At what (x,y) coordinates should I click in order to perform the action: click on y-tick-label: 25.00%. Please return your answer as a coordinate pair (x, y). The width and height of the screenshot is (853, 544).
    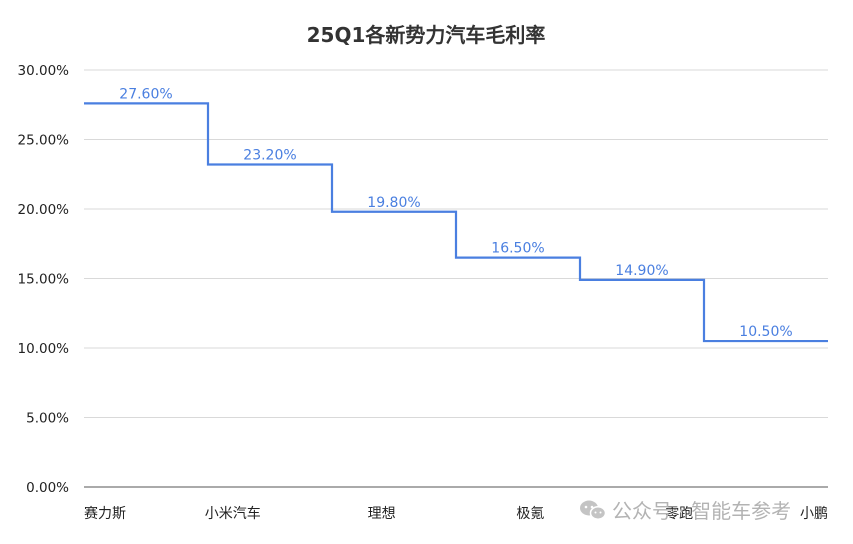
    Looking at the image, I should click on (44, 141).